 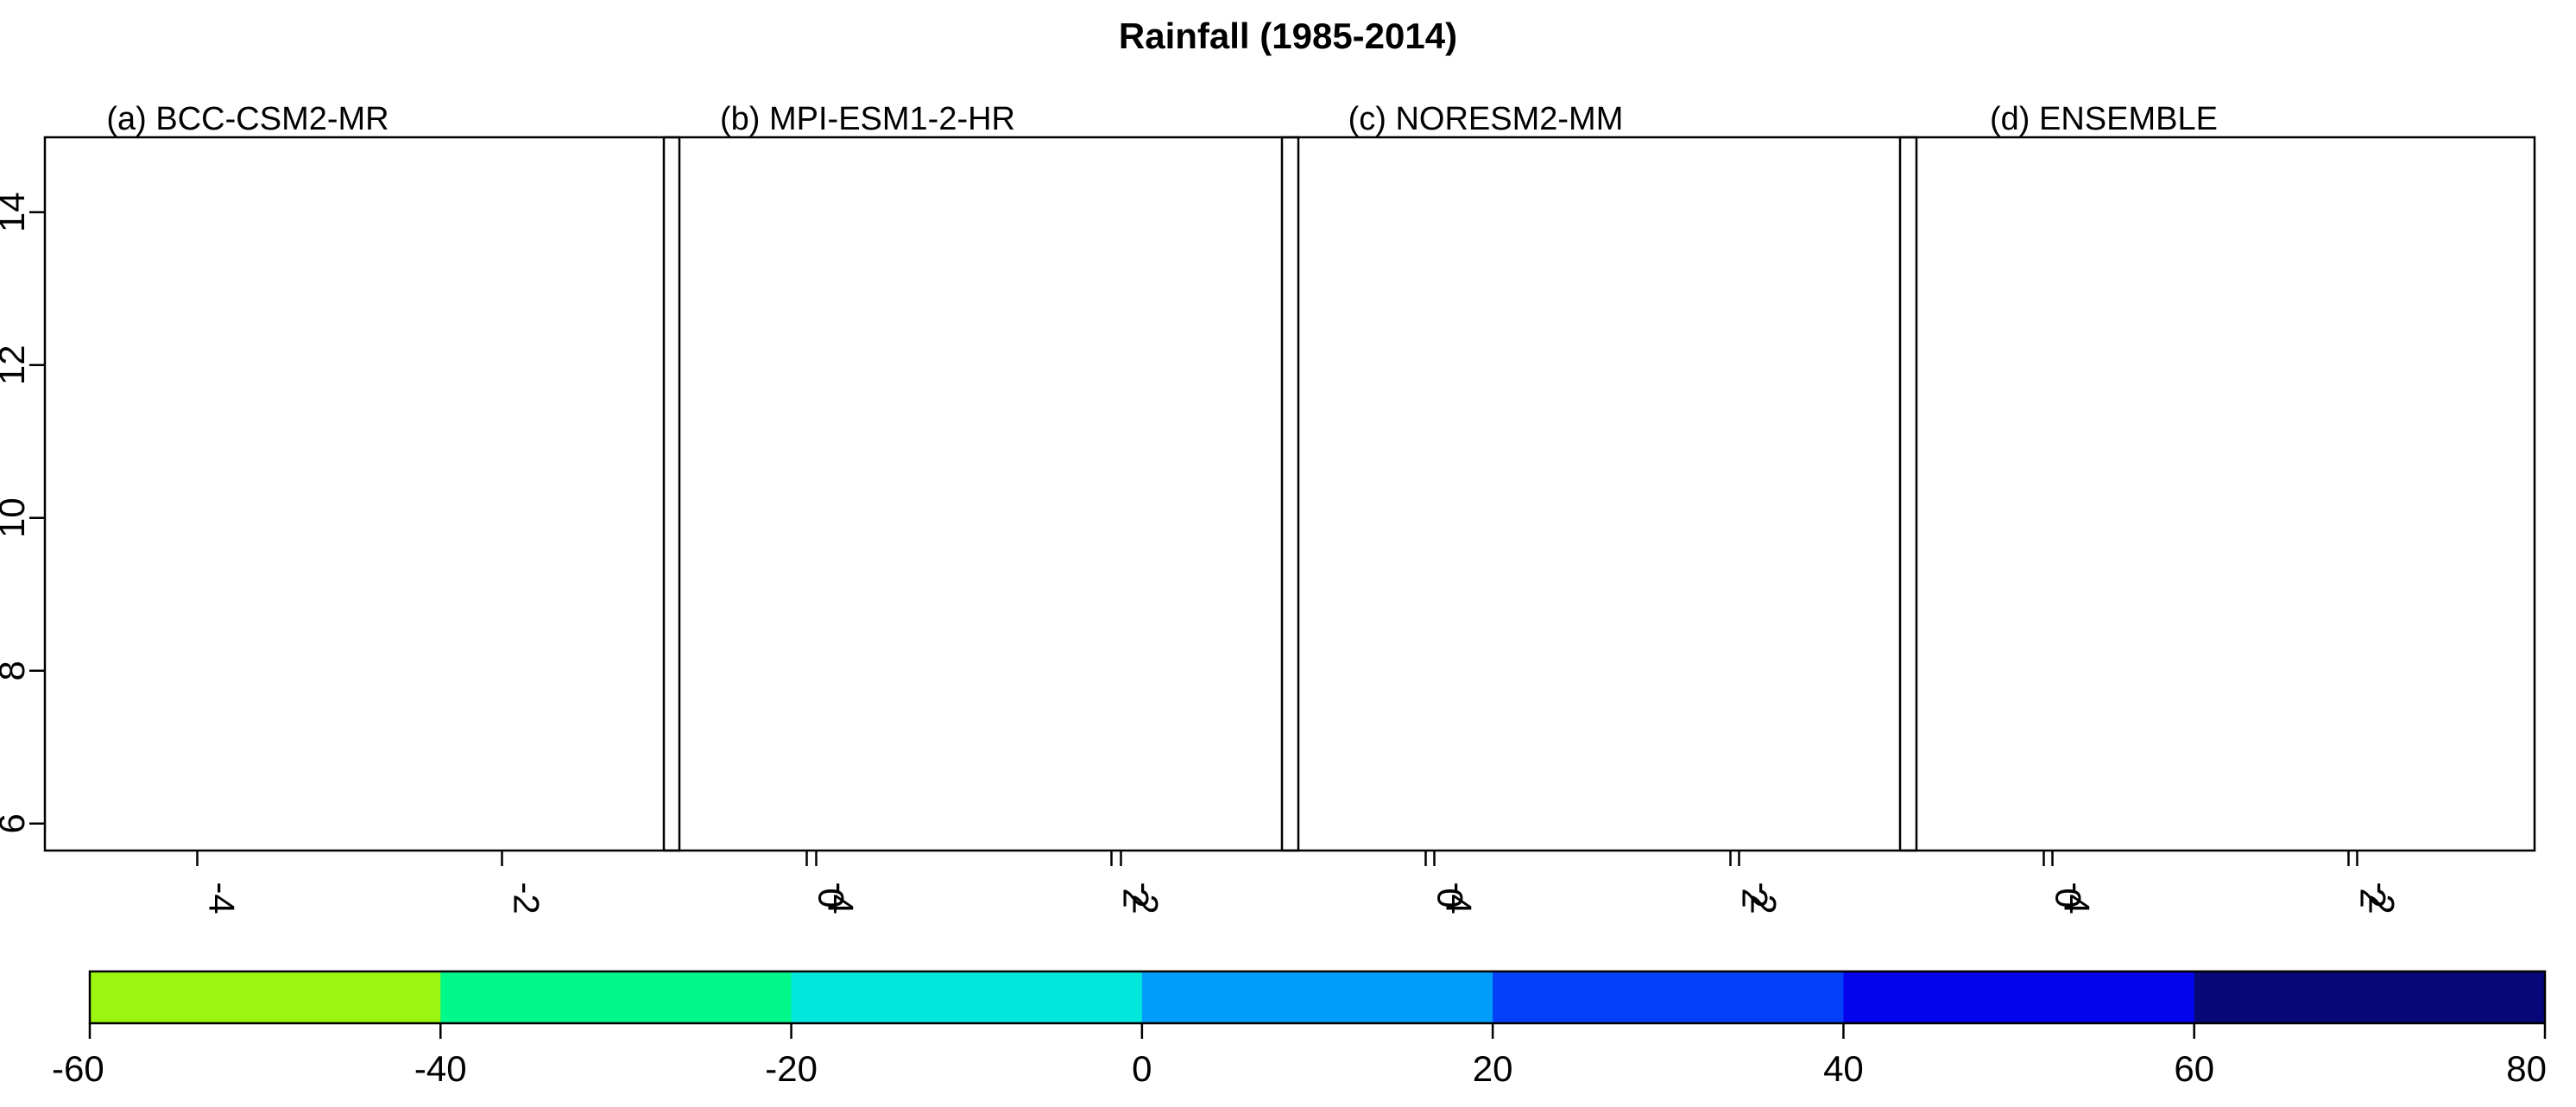 What do you see at coordinates (1288, 36) in the screenshot?
I see `figure-title: Rainfall (1985-2014)` at bounding box center [1288, 36].